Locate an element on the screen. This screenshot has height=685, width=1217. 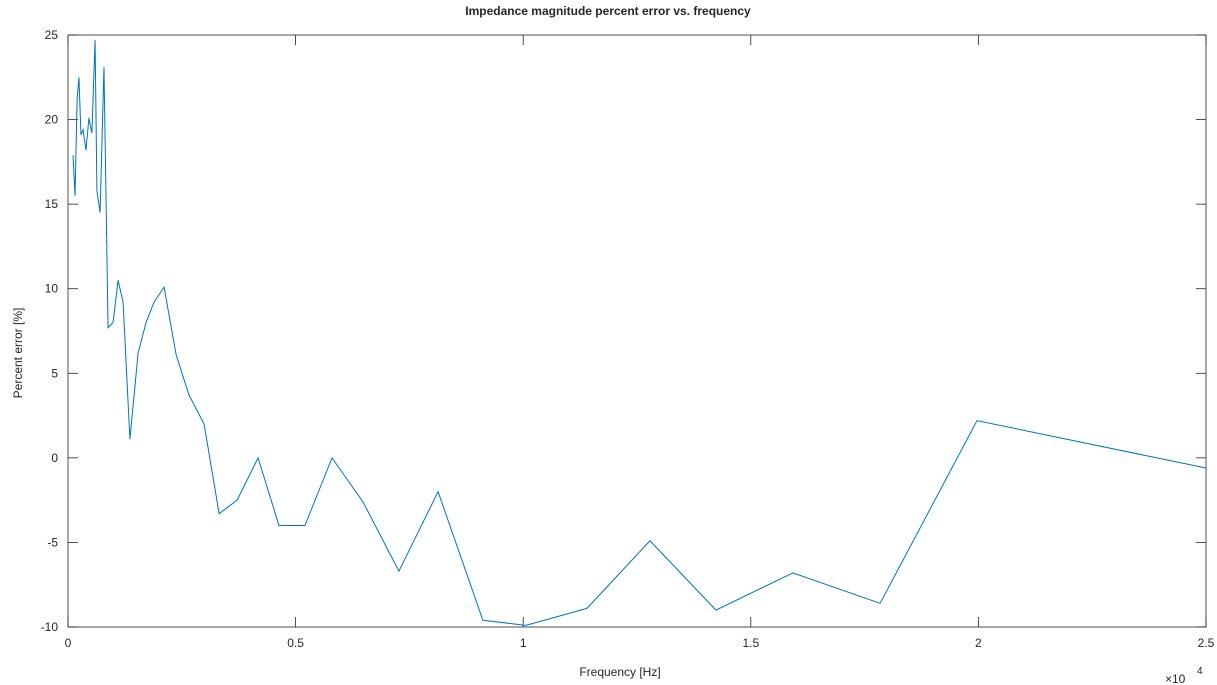
y-tick-label: -5 is located at coordinates (52, 542).